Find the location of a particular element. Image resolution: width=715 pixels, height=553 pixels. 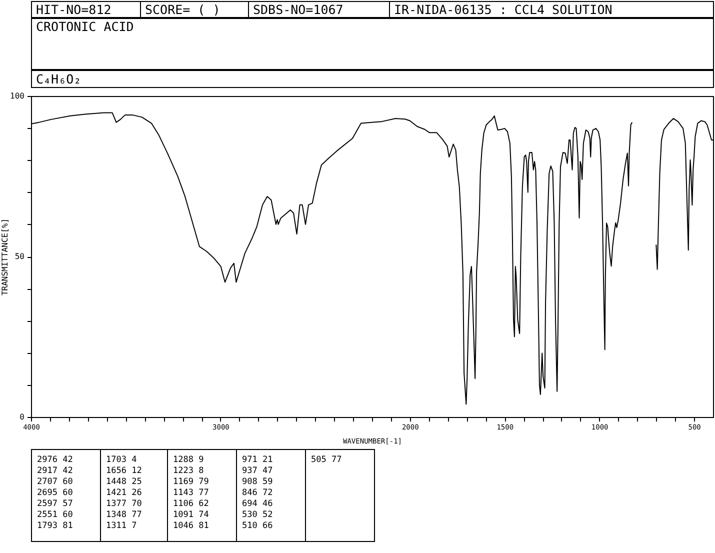

chart-subtitle: C₄H₆O₂ is located at coordinates (59, 79).